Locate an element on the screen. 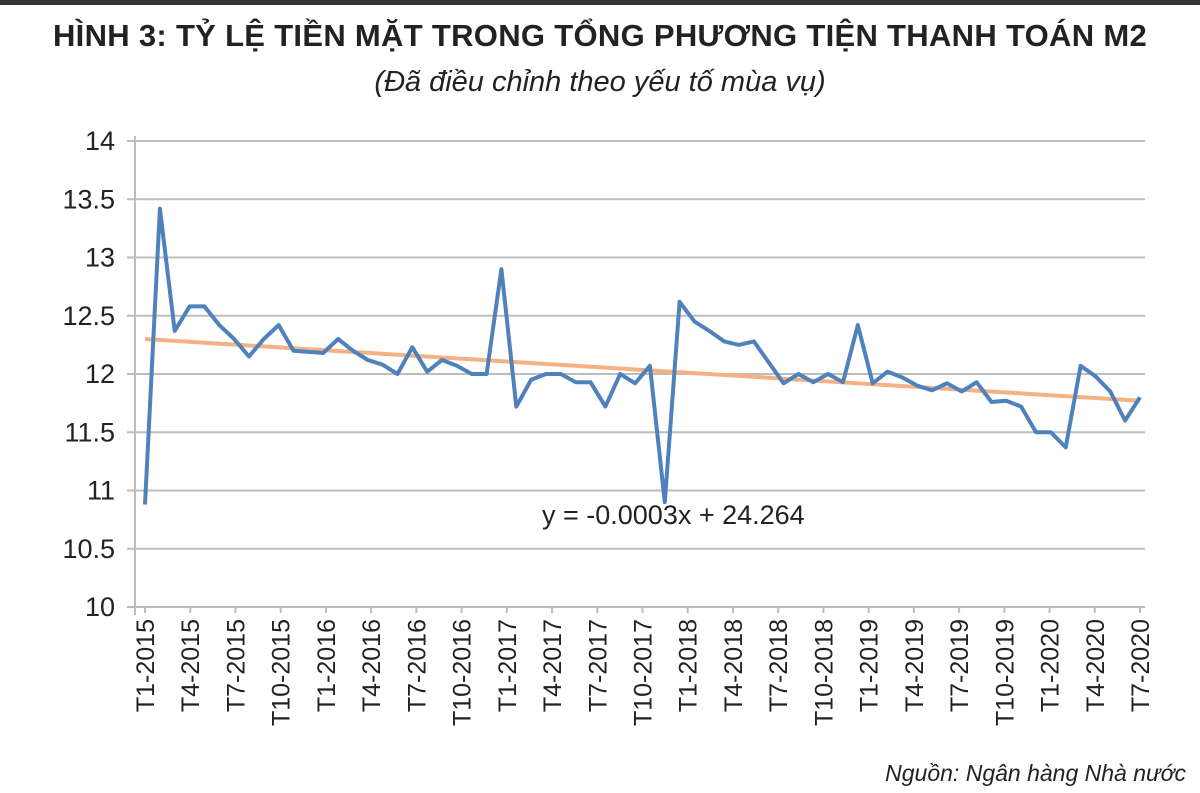  trendline is located at coordinates (642, 370).